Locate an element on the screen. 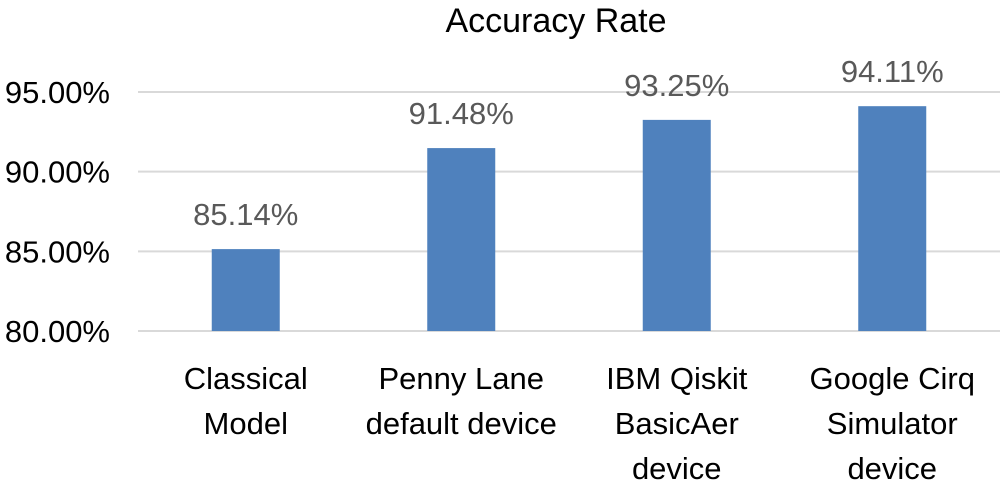  category-label: Google Cirq Simulator device is located at coordinates (892, 421).